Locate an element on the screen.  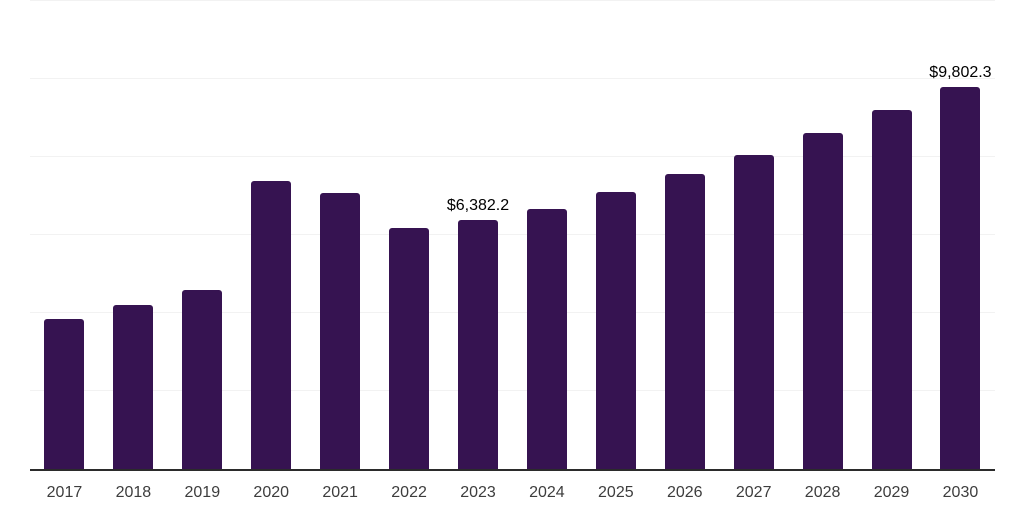
bar-2018 is located at coordinates (133, 387).